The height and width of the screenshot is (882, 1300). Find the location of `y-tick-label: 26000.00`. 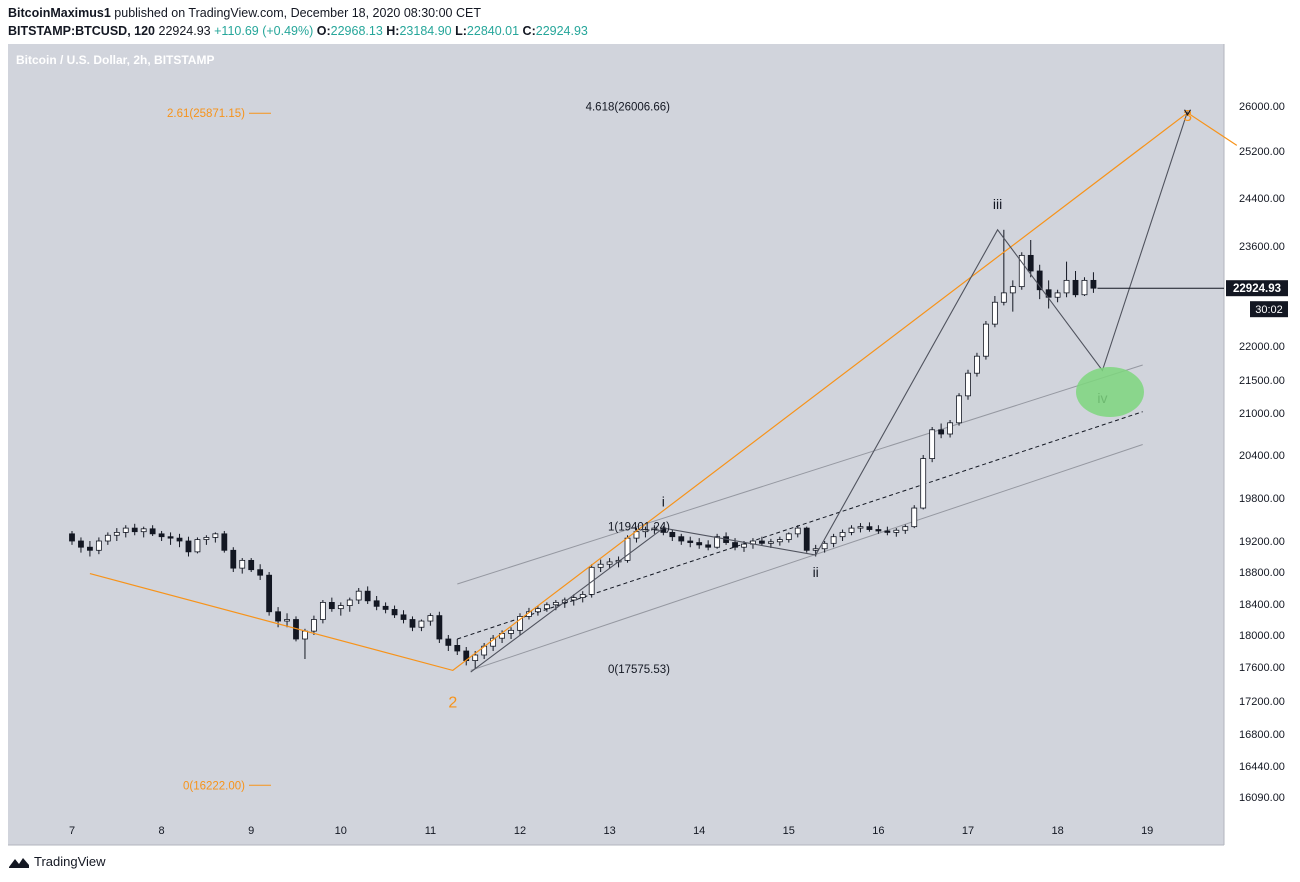

y-tick-label: 26000.00 is located at coordinates (1262, 107).